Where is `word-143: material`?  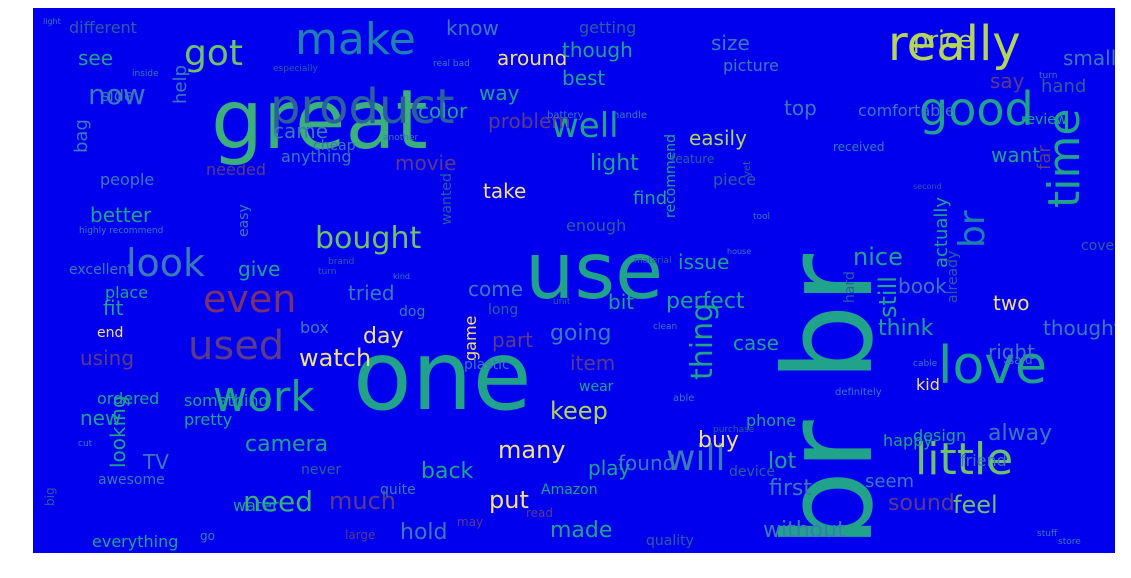
word-143: material is located at coordinates (653, 261).